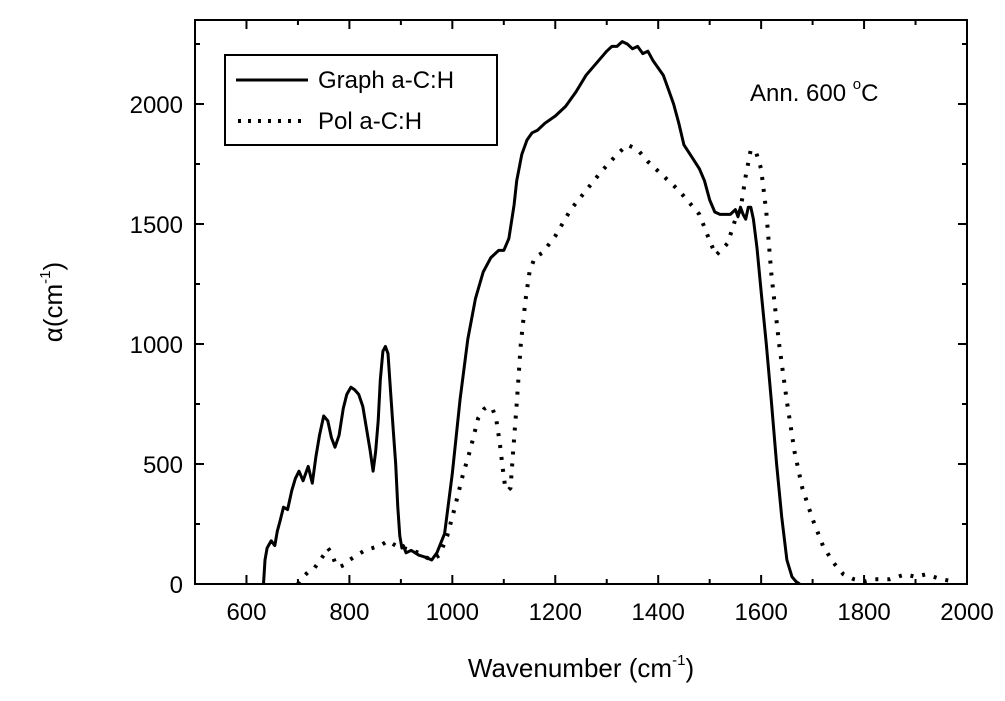 Image resolution: width=1005 pixels, height=701 pixels. What do you see at coordinates (857, 84) in the screenshot?
I see `annotation-degree: o` at bounding box center [857, 84].